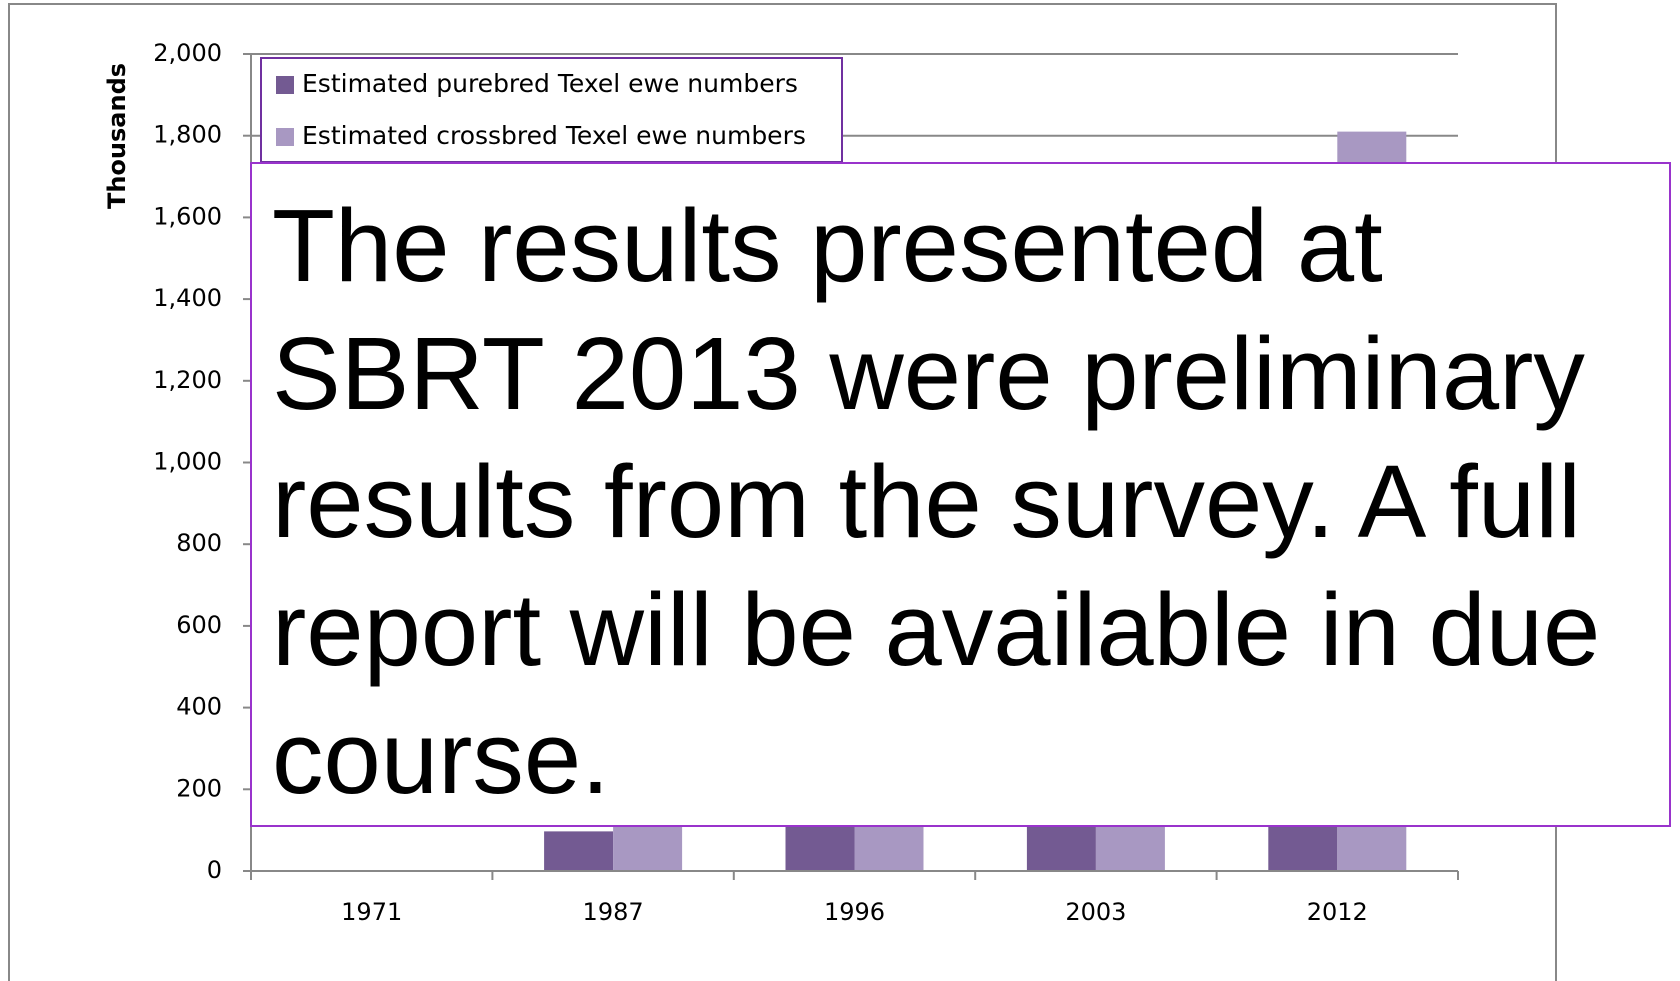 This screenshot has width=1680, height=981. What do you see at coordinates (554, 135) in the screenshot?
I see `legend-label: Estimated crossbred Texel ewe numbers` at bounding box center [554, 135].